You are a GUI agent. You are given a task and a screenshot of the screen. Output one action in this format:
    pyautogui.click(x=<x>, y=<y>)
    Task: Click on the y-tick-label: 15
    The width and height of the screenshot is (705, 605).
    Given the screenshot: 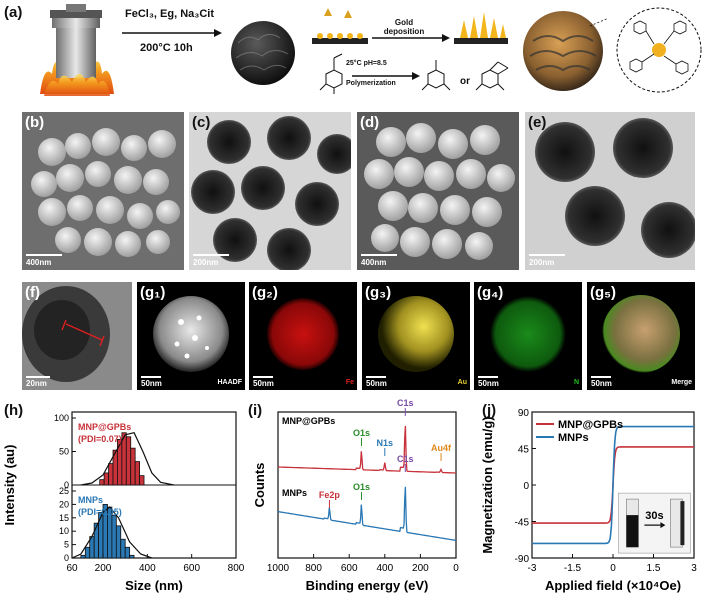 What is the action you would take?
    pyautogui.click(x=64, y=518)
    